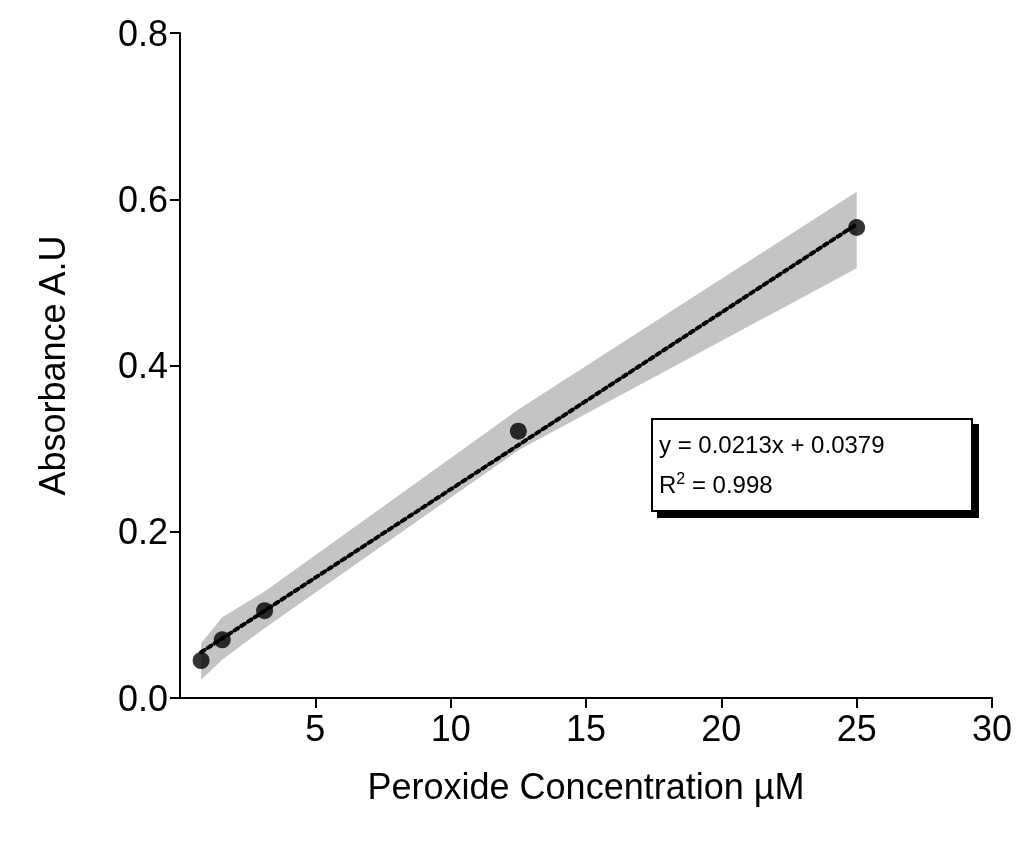 The width and height of the screenshot is (1024, 856). Describe the element at coordinates (716, 484) in the screenshot. I see `annotation: R$^{2}$ = 0.998` at that location.